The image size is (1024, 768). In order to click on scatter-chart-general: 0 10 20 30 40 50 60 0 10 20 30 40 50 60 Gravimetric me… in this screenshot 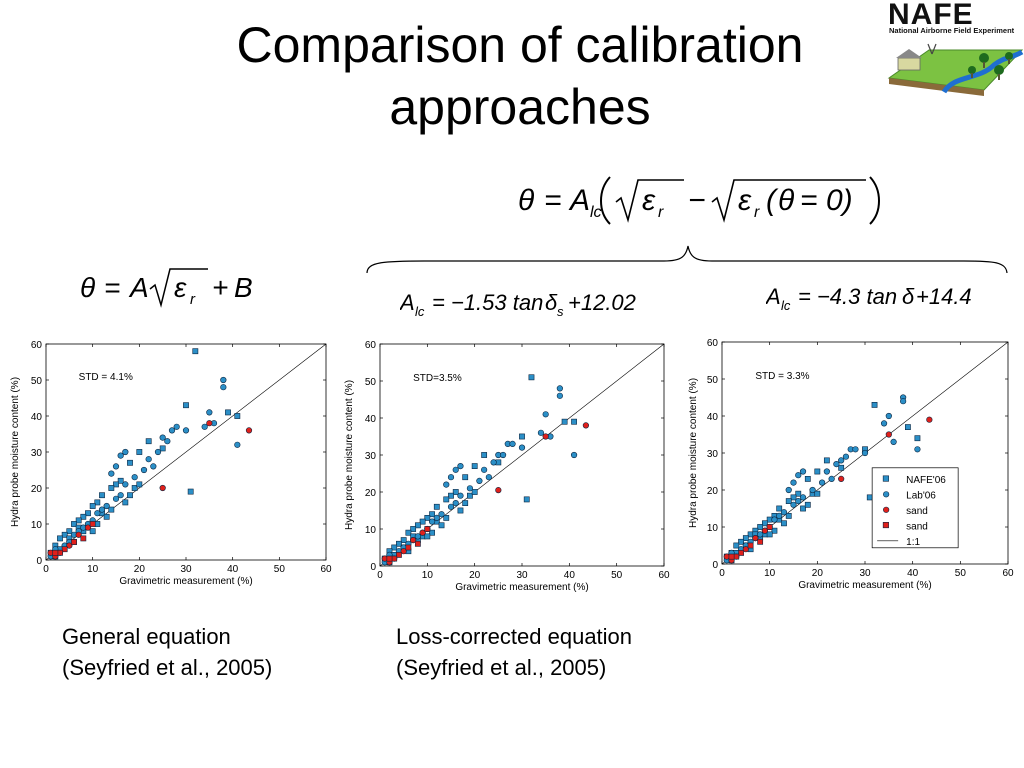, I will do `click(171, 463)`.